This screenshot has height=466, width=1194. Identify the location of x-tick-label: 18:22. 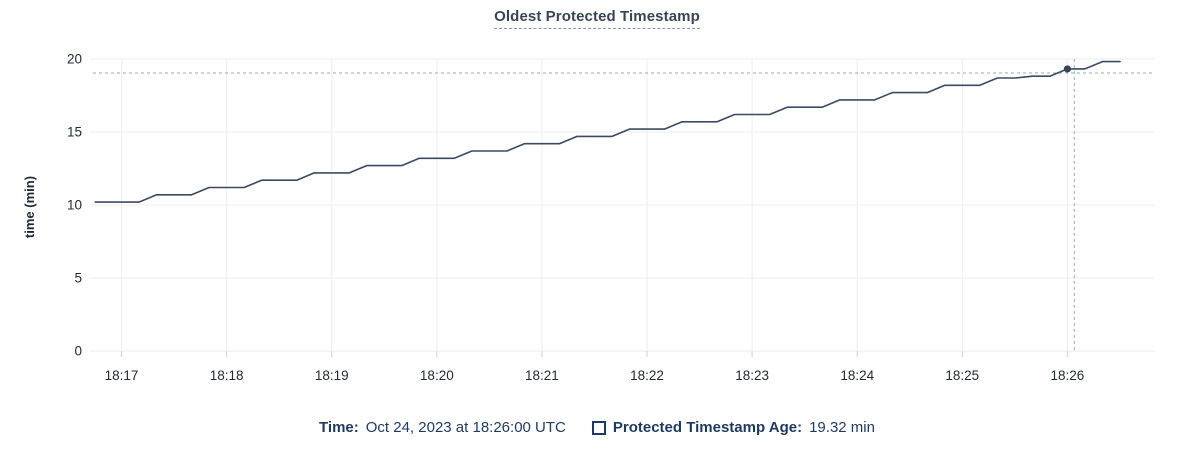
(647, 375).